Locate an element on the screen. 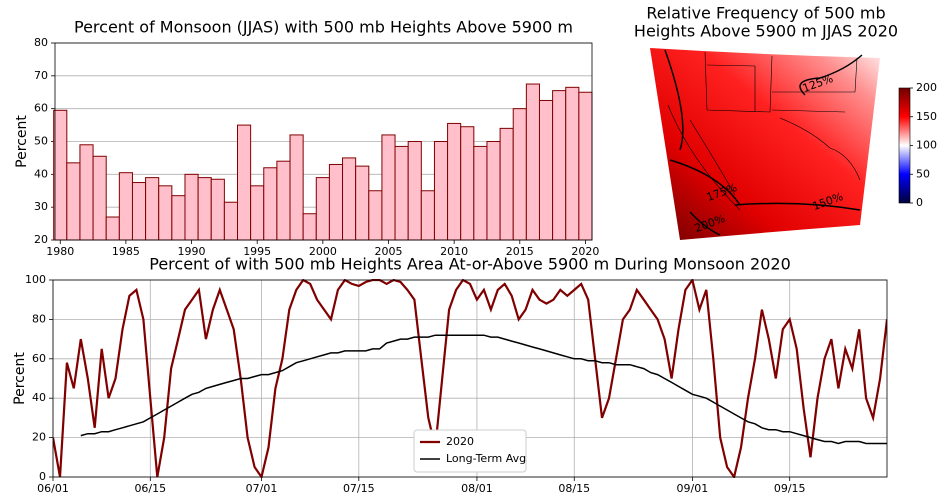 The image size is (943, 501). x-tick-label: 1990 is located at coordinates (192, 251).